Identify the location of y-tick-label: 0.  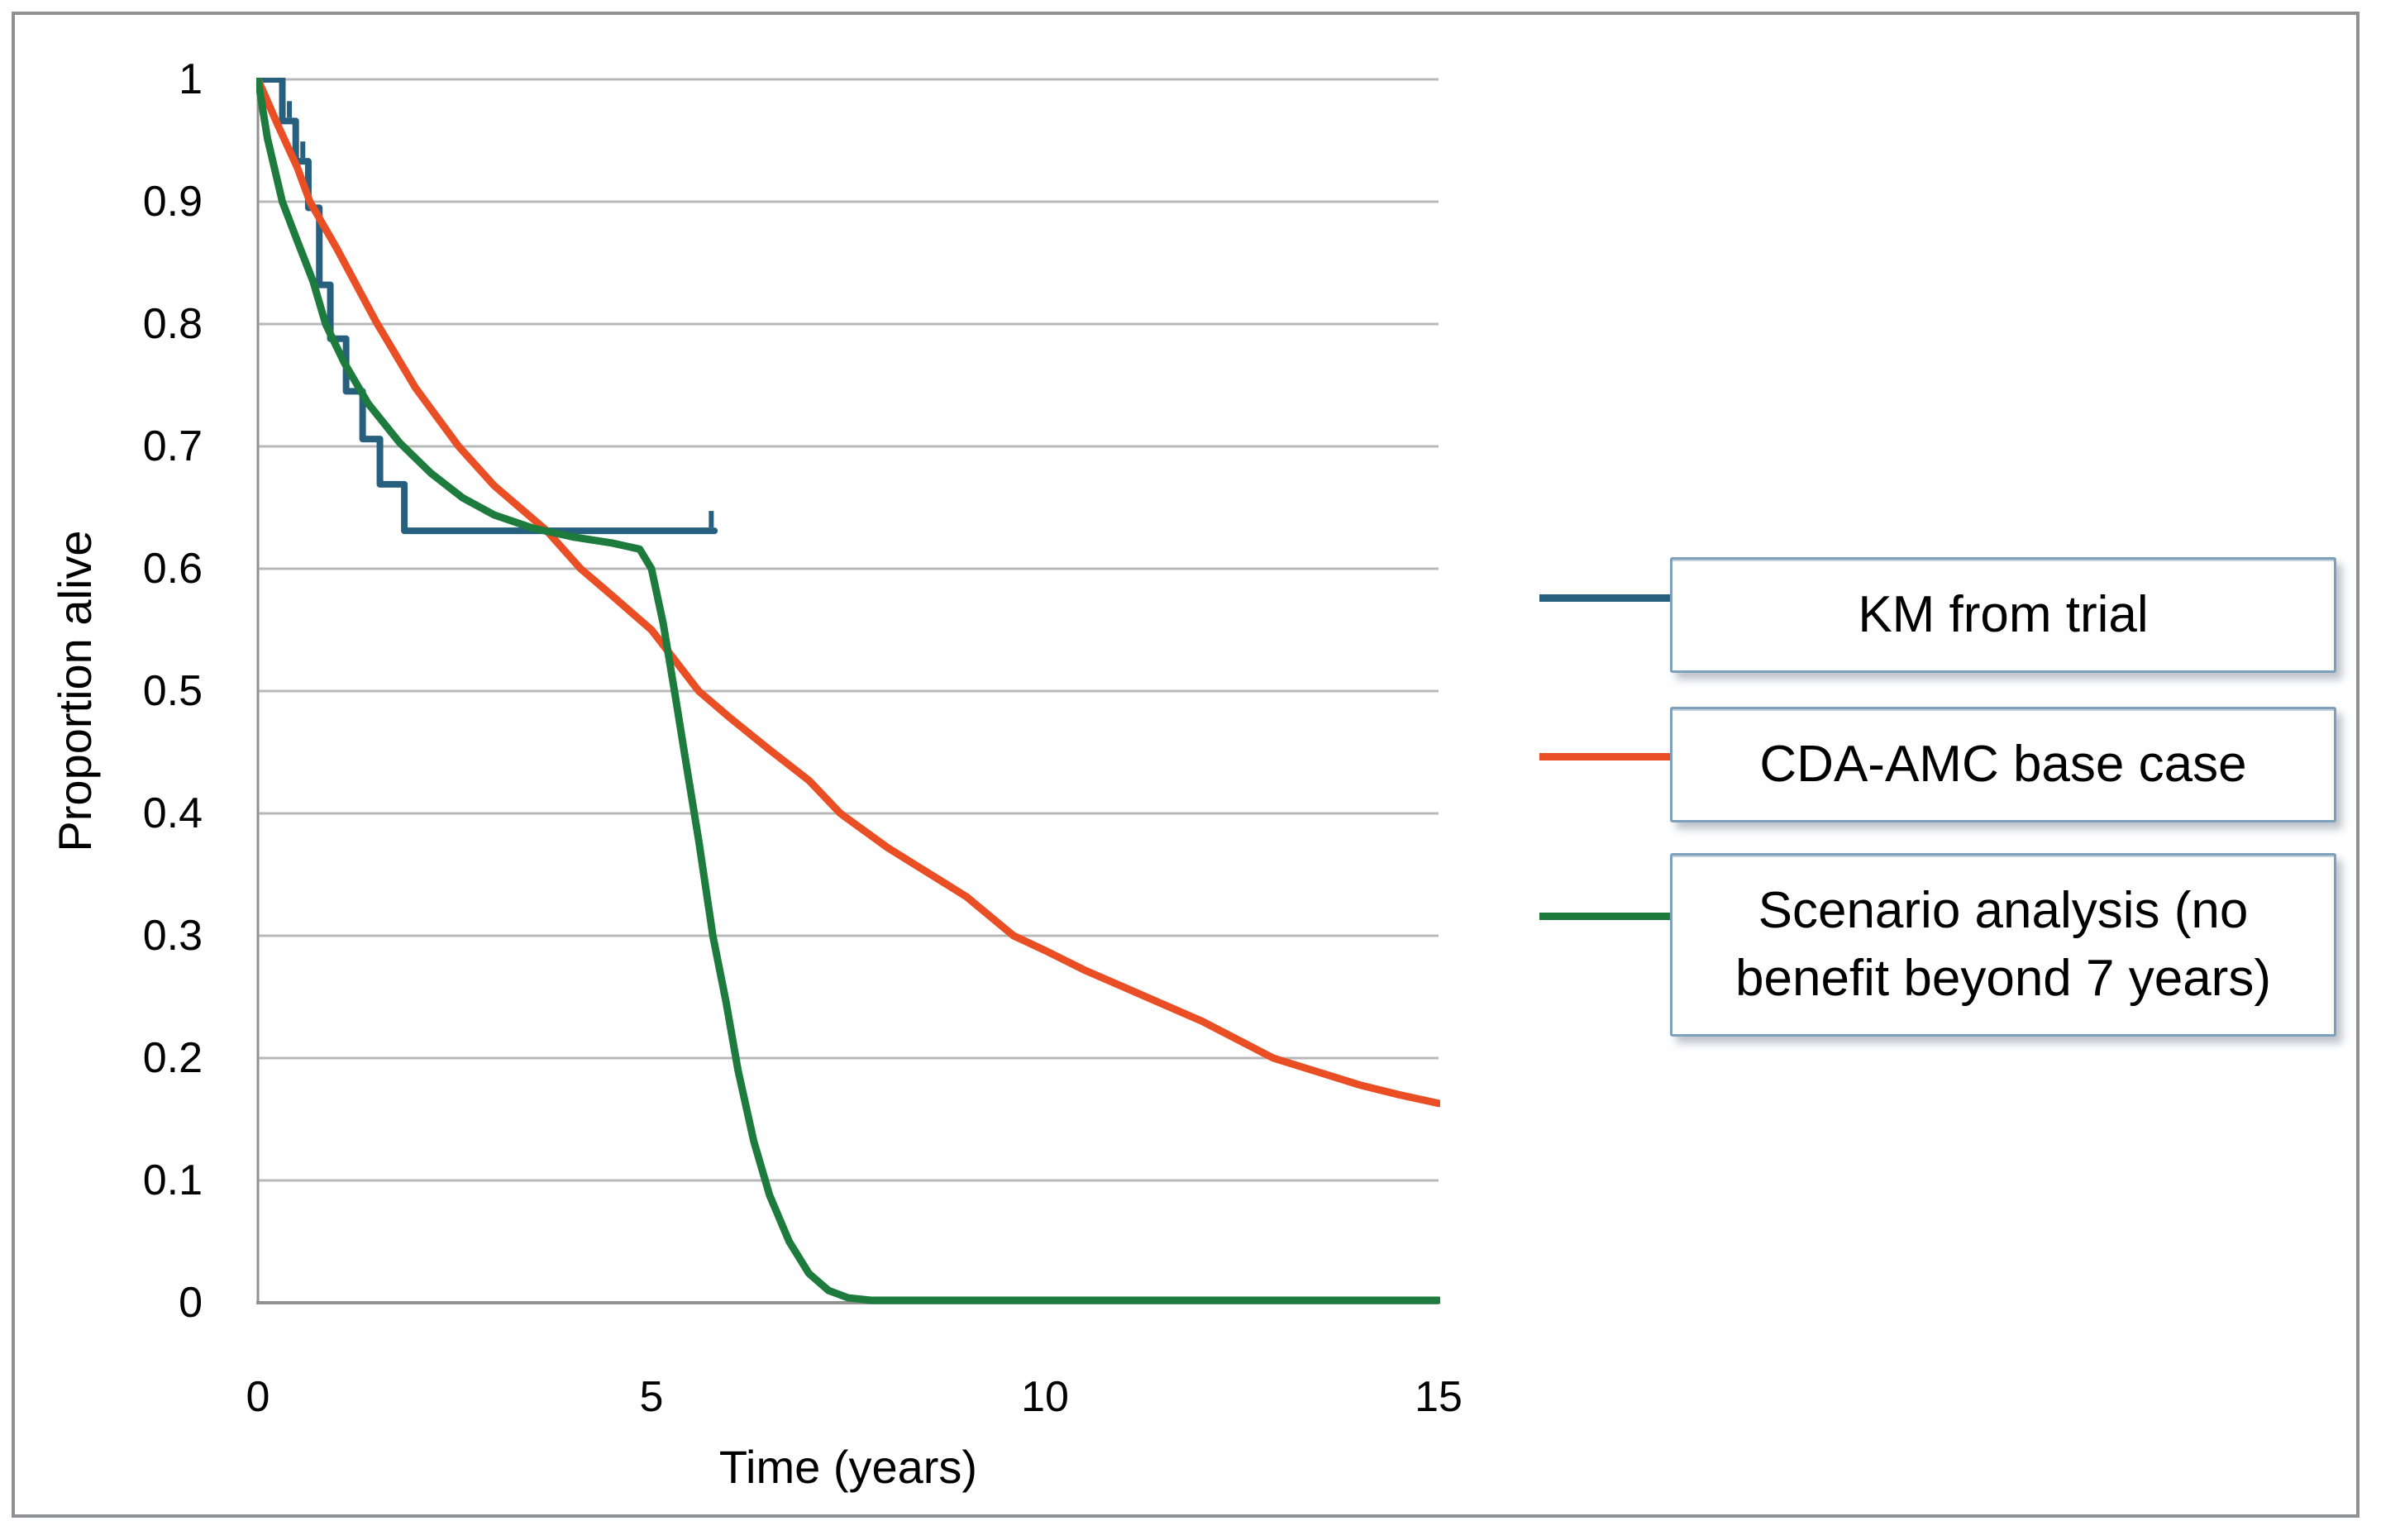
(191, 1303).